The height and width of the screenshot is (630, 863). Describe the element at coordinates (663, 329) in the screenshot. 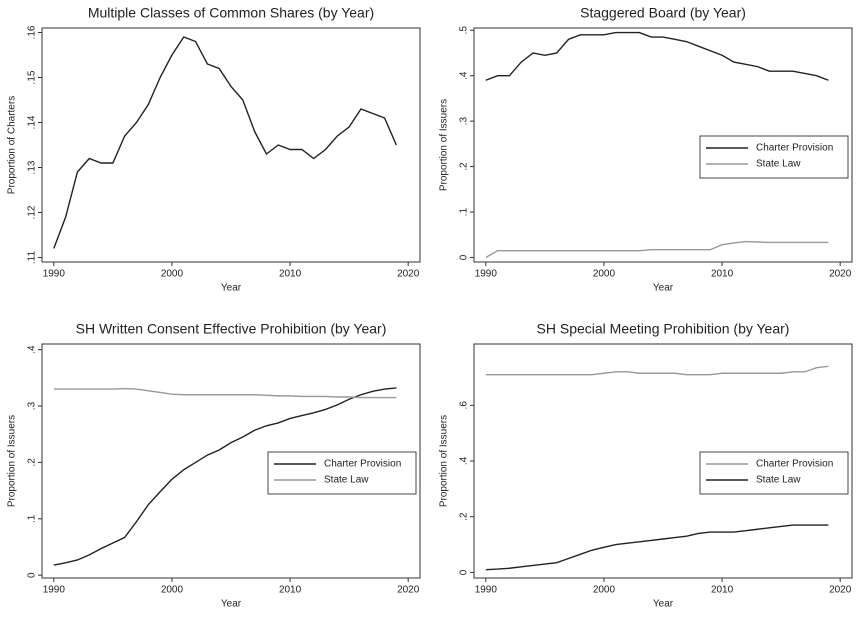

I see `chart-title: SH Special Meeting Prohibition (by Year)` at that location.